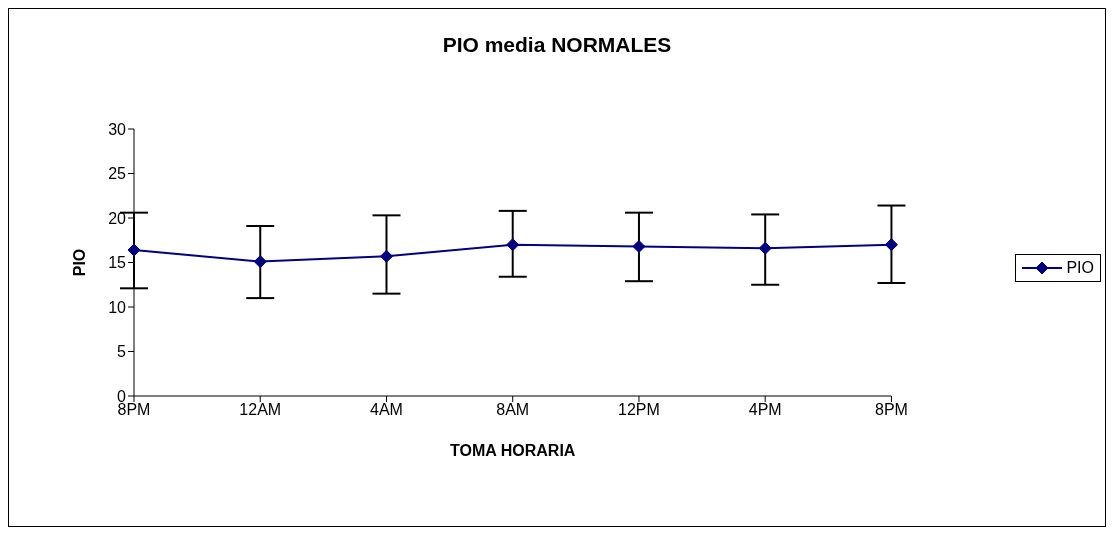  I want to click on x-tick-label: 4PM, so click(765, 410).